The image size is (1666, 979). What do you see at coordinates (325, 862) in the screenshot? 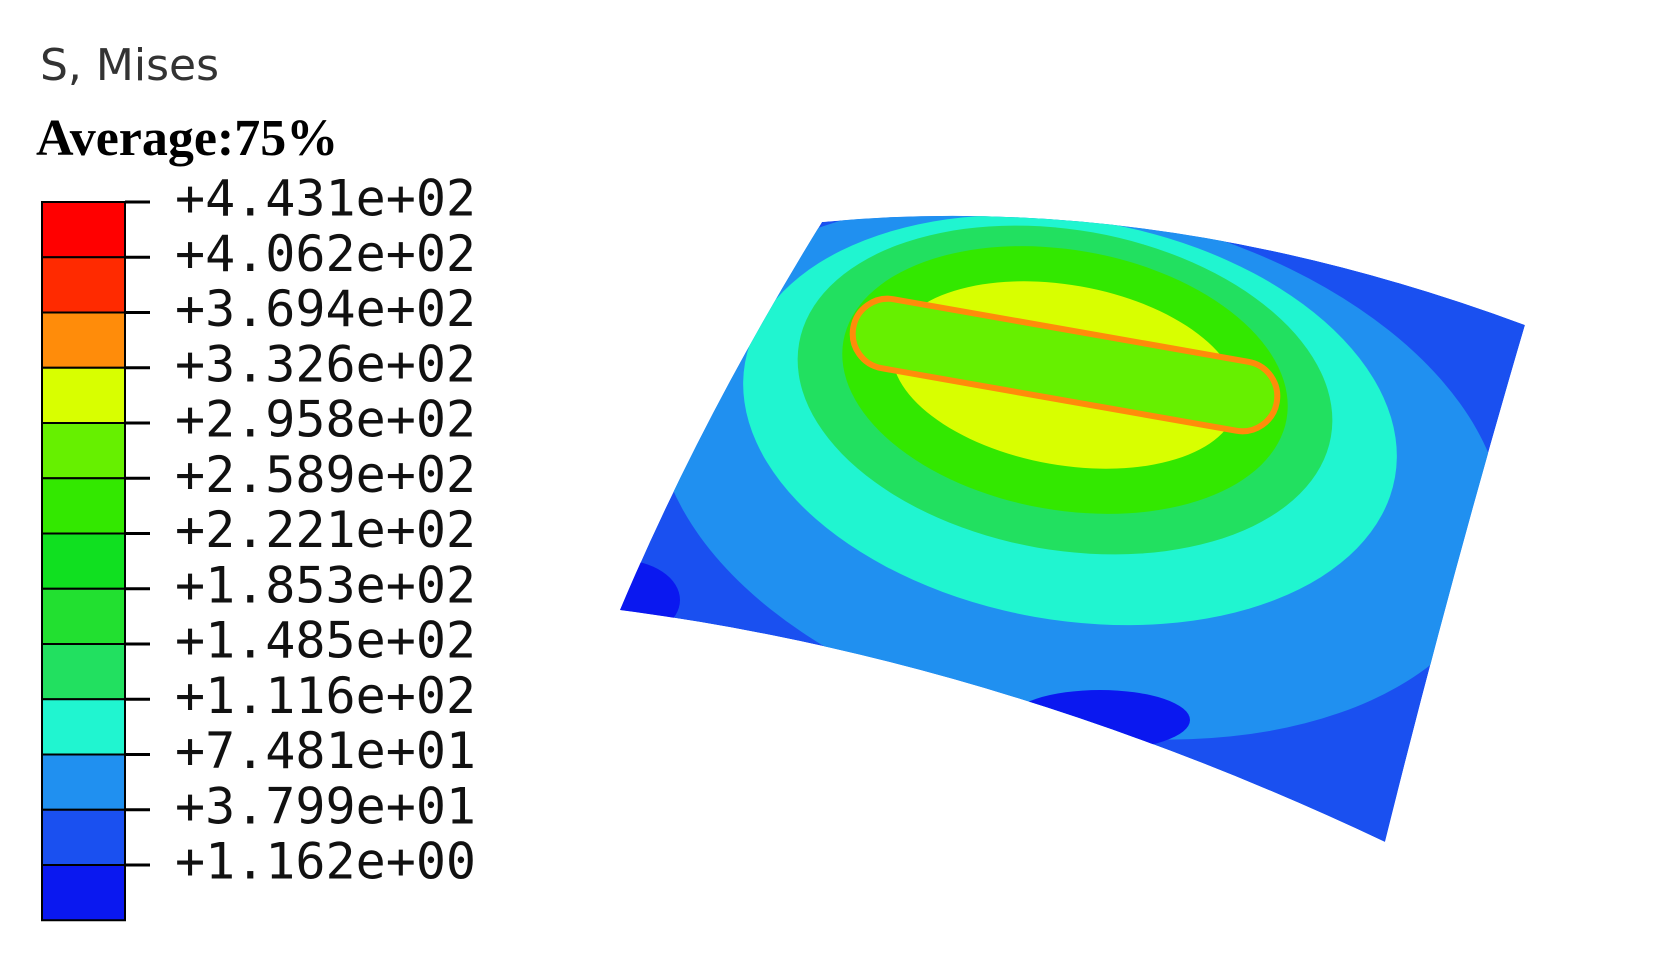
I see `level-label: +1.162e+00` at bounding box center [325, 862].